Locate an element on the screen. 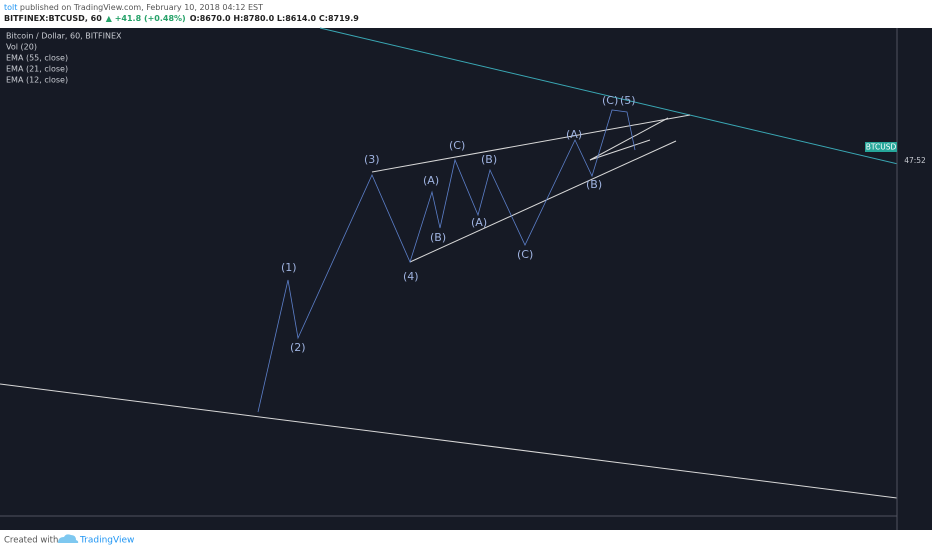 This screenshot has height=550, width=932. legend-entry: Vol (20) is located at coordinates (21, 47).